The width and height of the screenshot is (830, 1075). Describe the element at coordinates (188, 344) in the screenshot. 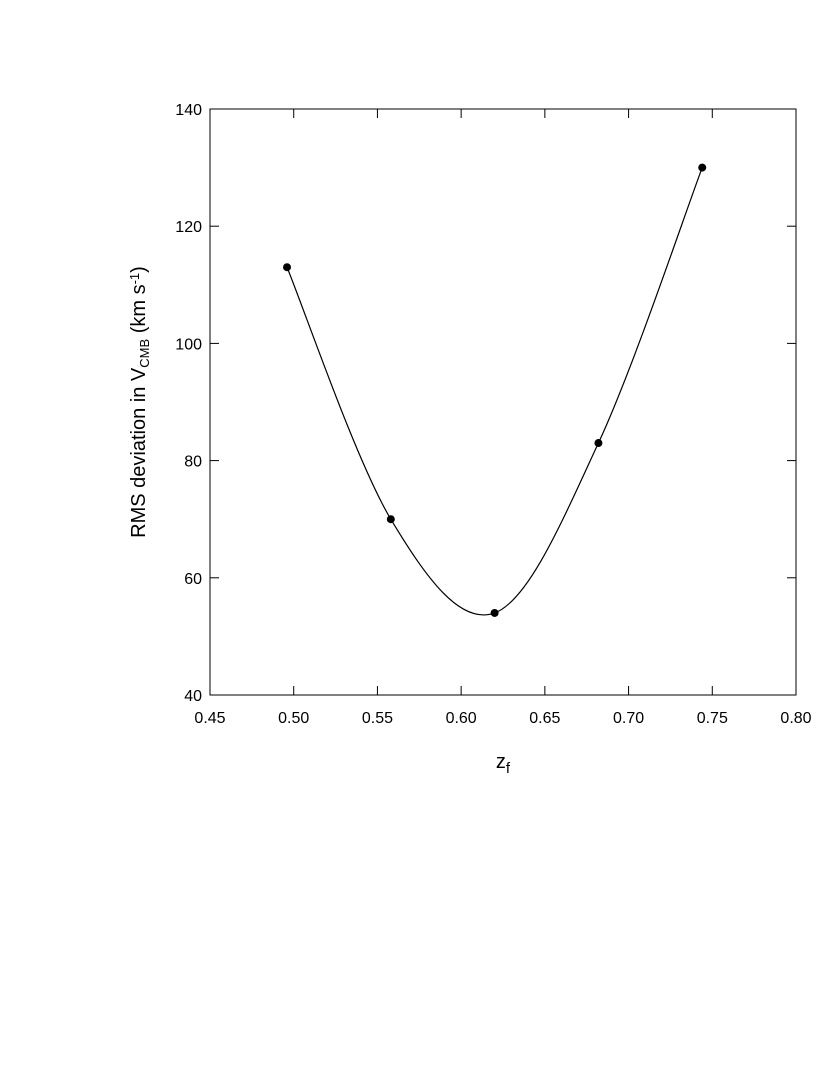

I see `y-tick-label: 100` at that location.